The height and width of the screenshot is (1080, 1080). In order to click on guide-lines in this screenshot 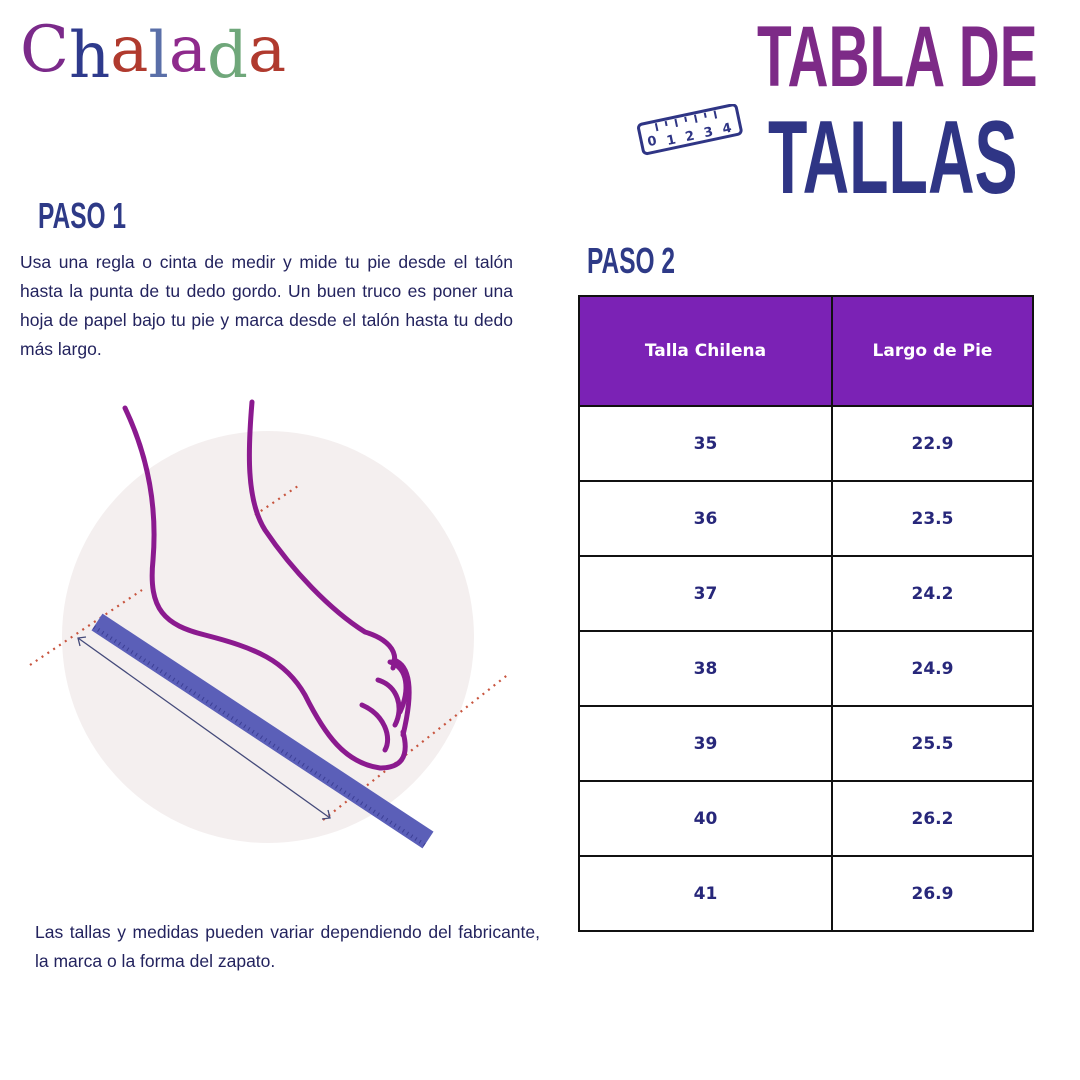, I will do `click(270, 653)`.